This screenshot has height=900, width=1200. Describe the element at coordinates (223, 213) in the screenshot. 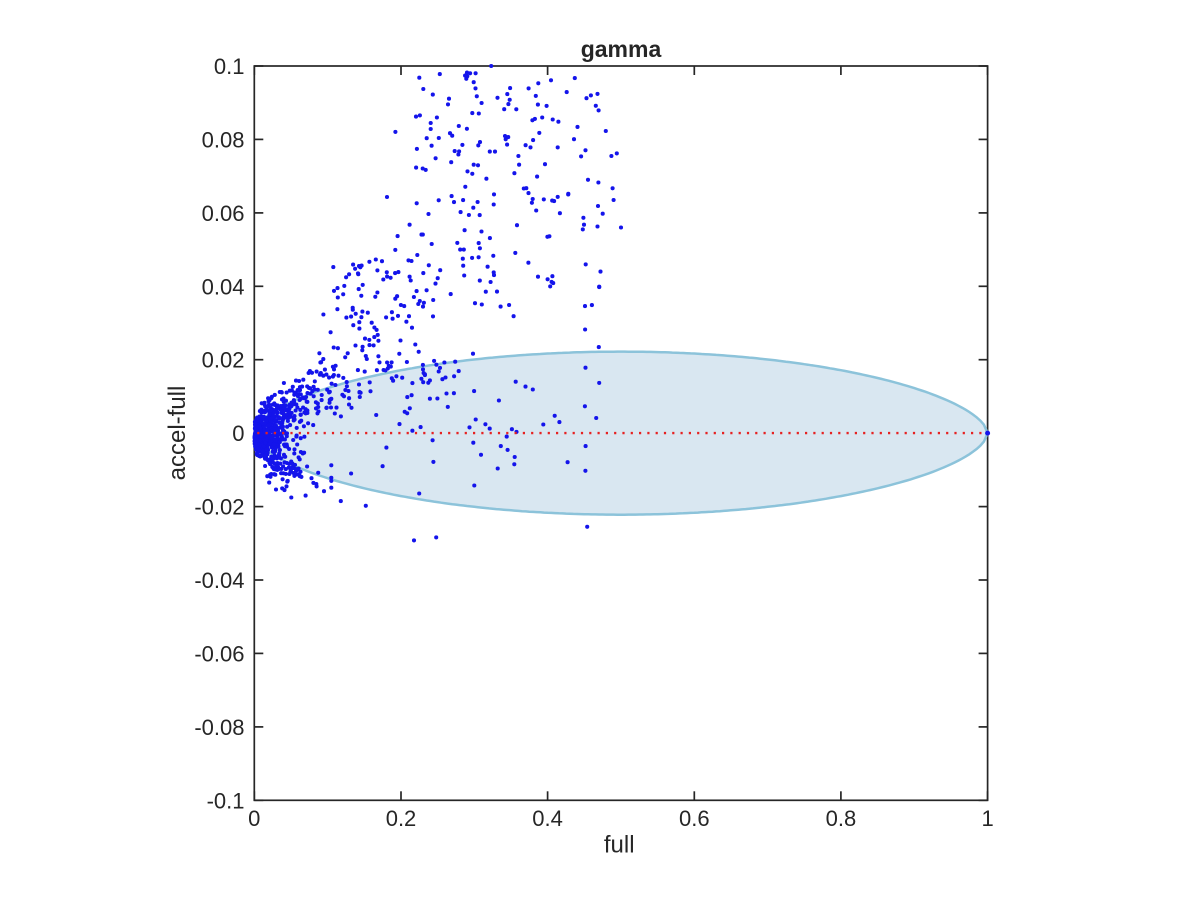

I see `svg-text: 0.06` at that location.